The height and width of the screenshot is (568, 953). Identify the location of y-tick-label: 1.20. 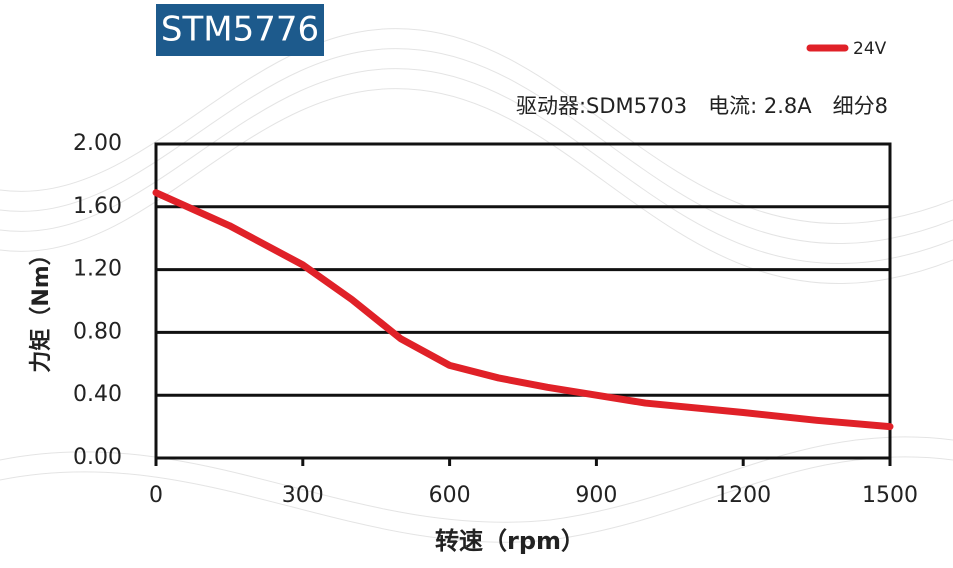
(97, 269).